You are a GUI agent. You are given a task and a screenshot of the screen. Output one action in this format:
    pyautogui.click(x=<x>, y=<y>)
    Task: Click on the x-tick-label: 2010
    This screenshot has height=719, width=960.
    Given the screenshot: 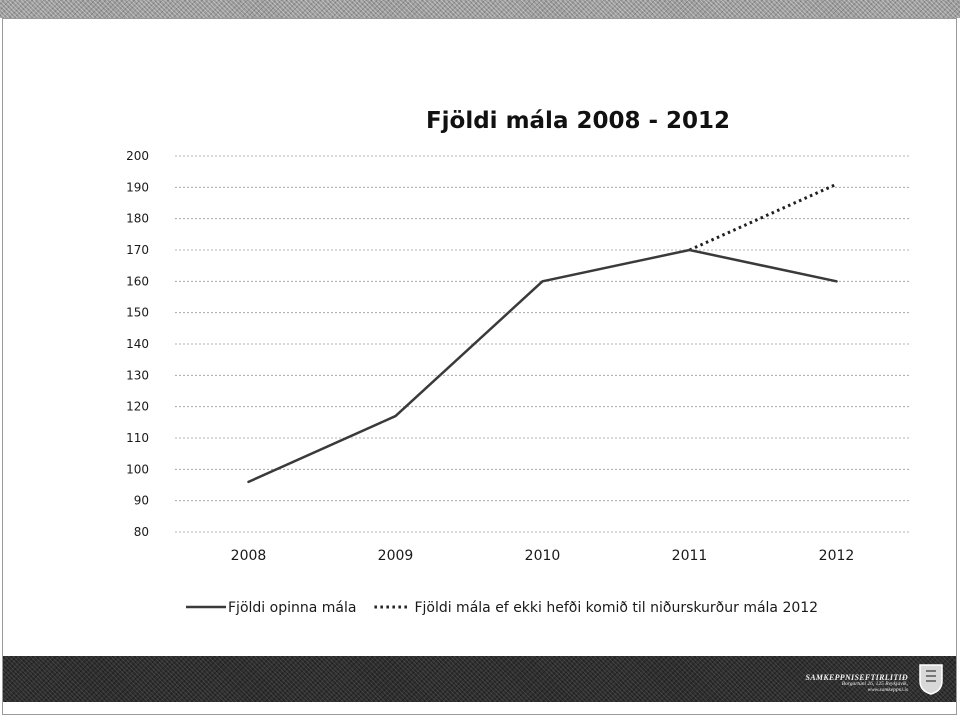 What is the action you would take?
    pyautogui.click(x=543, y=556)
    